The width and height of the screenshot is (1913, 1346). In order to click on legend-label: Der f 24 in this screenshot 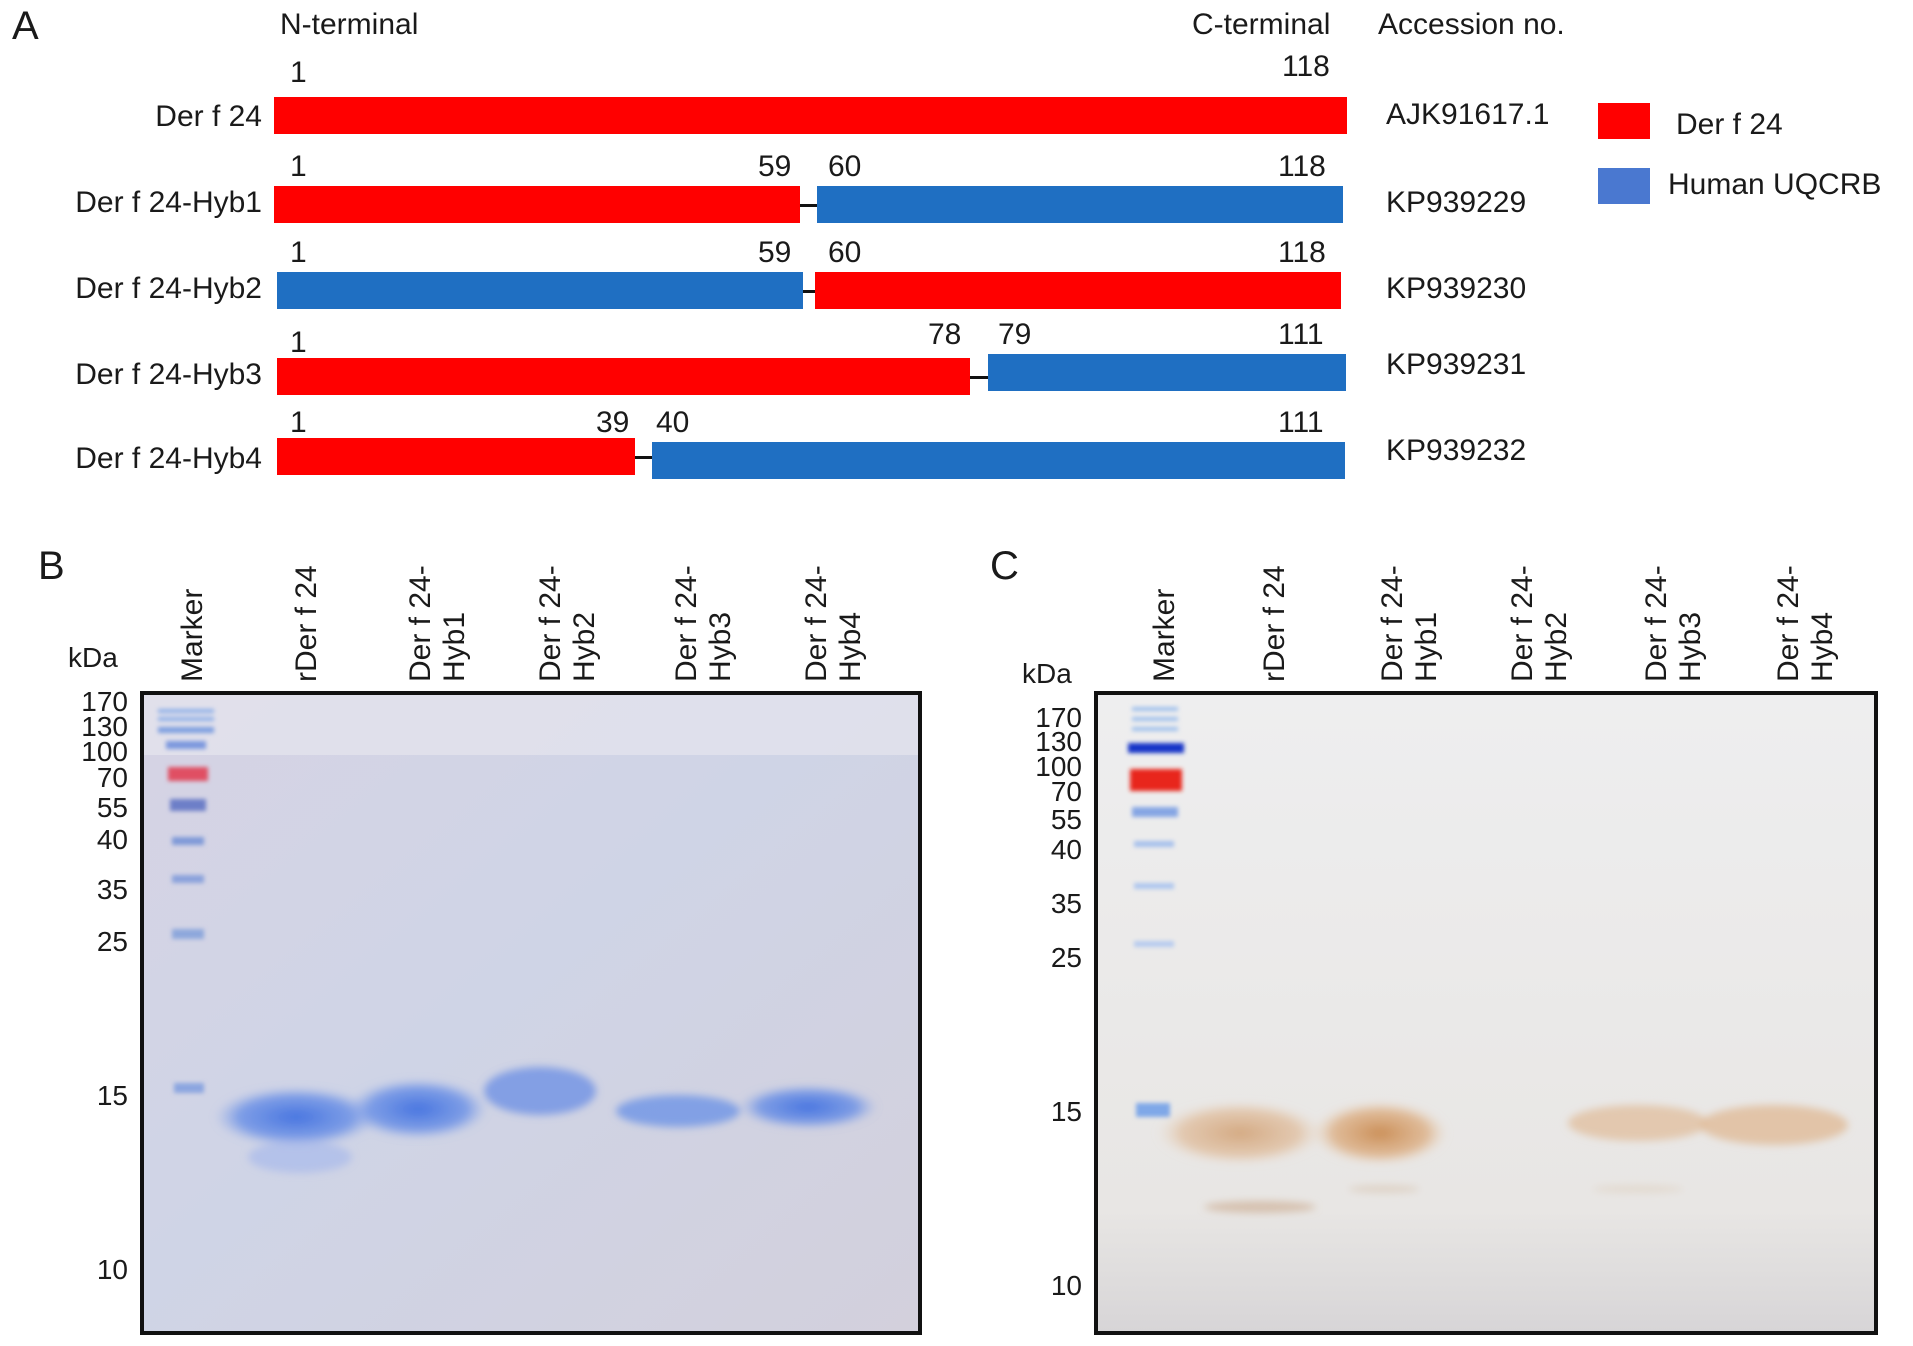, I will do `click(1729, 124)`.